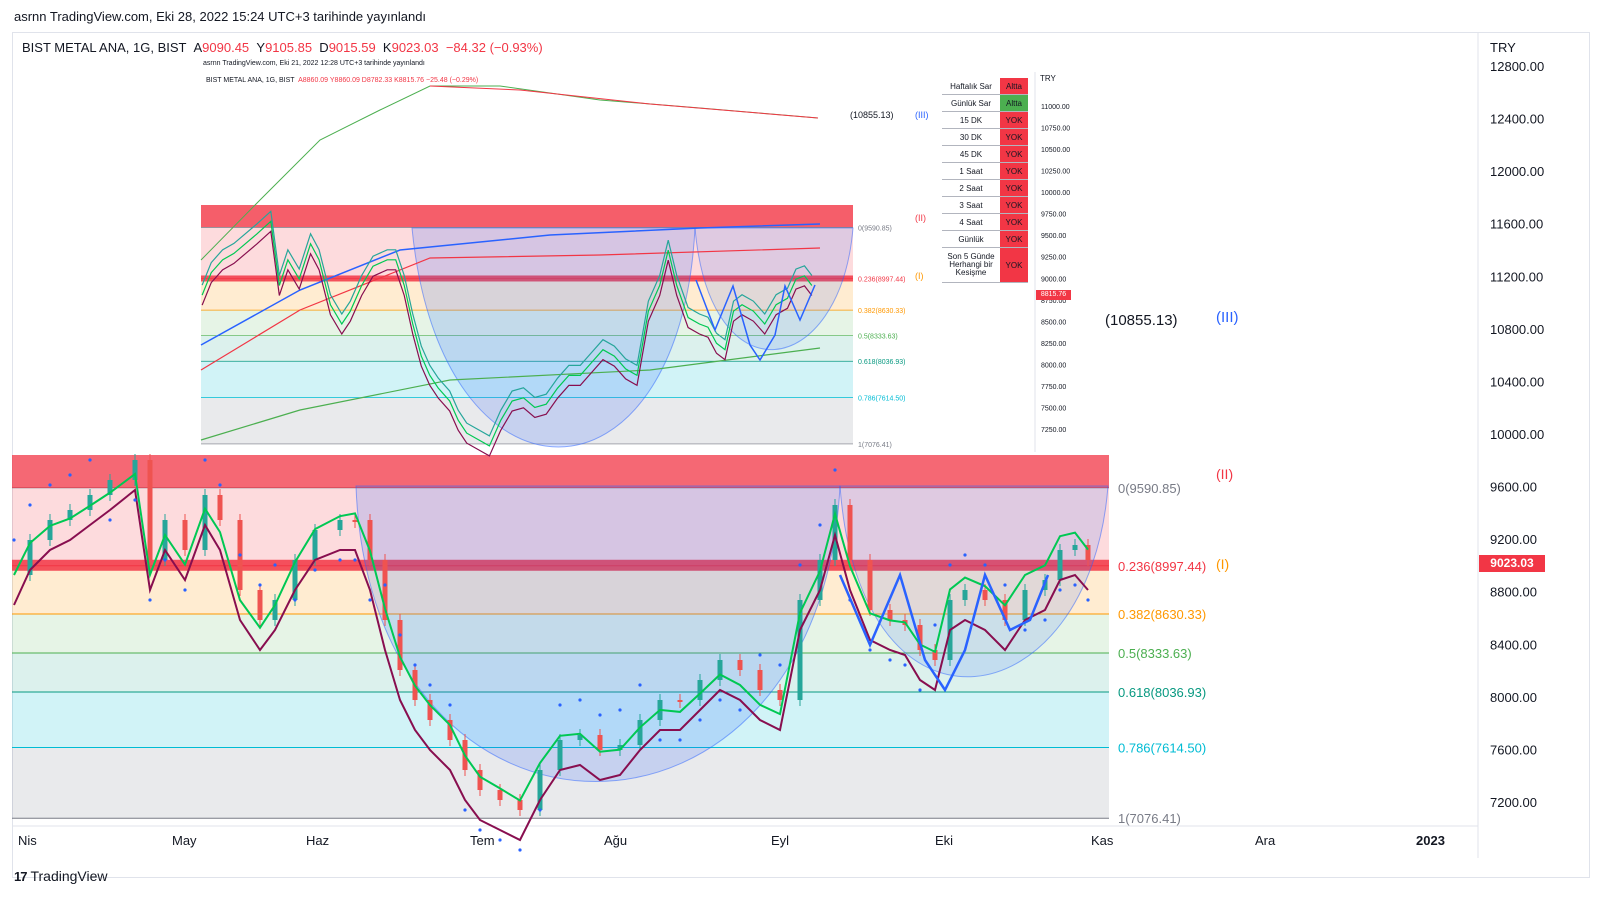  Describe the element at coordinates (1517, 119) in the screenshot. I see `price-tick-label: 12400.00` at that location.